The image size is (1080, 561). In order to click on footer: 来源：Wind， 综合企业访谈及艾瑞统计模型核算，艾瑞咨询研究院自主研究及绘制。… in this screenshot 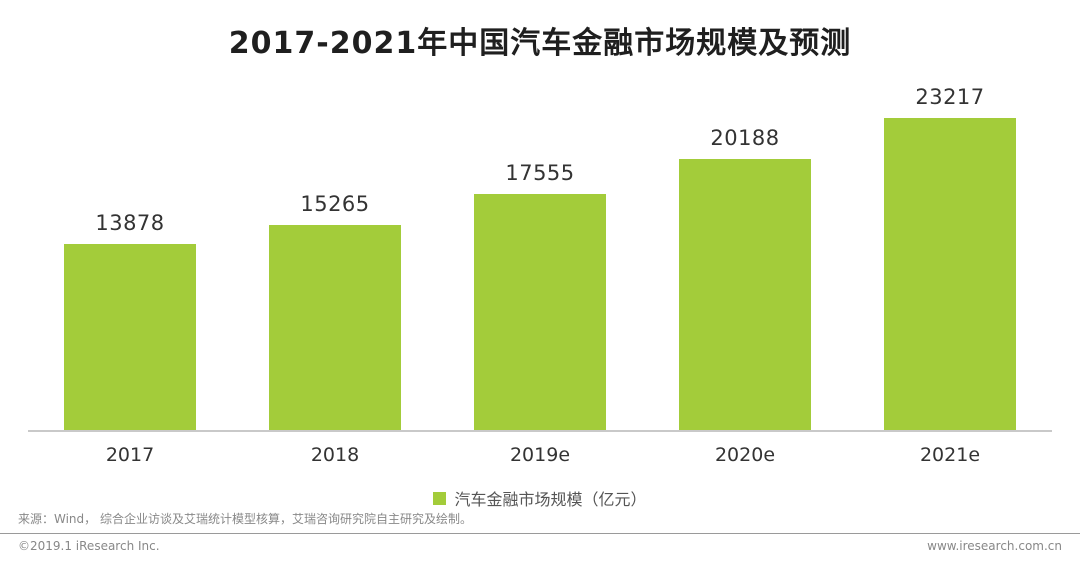, I will do `click(540, 535)`.